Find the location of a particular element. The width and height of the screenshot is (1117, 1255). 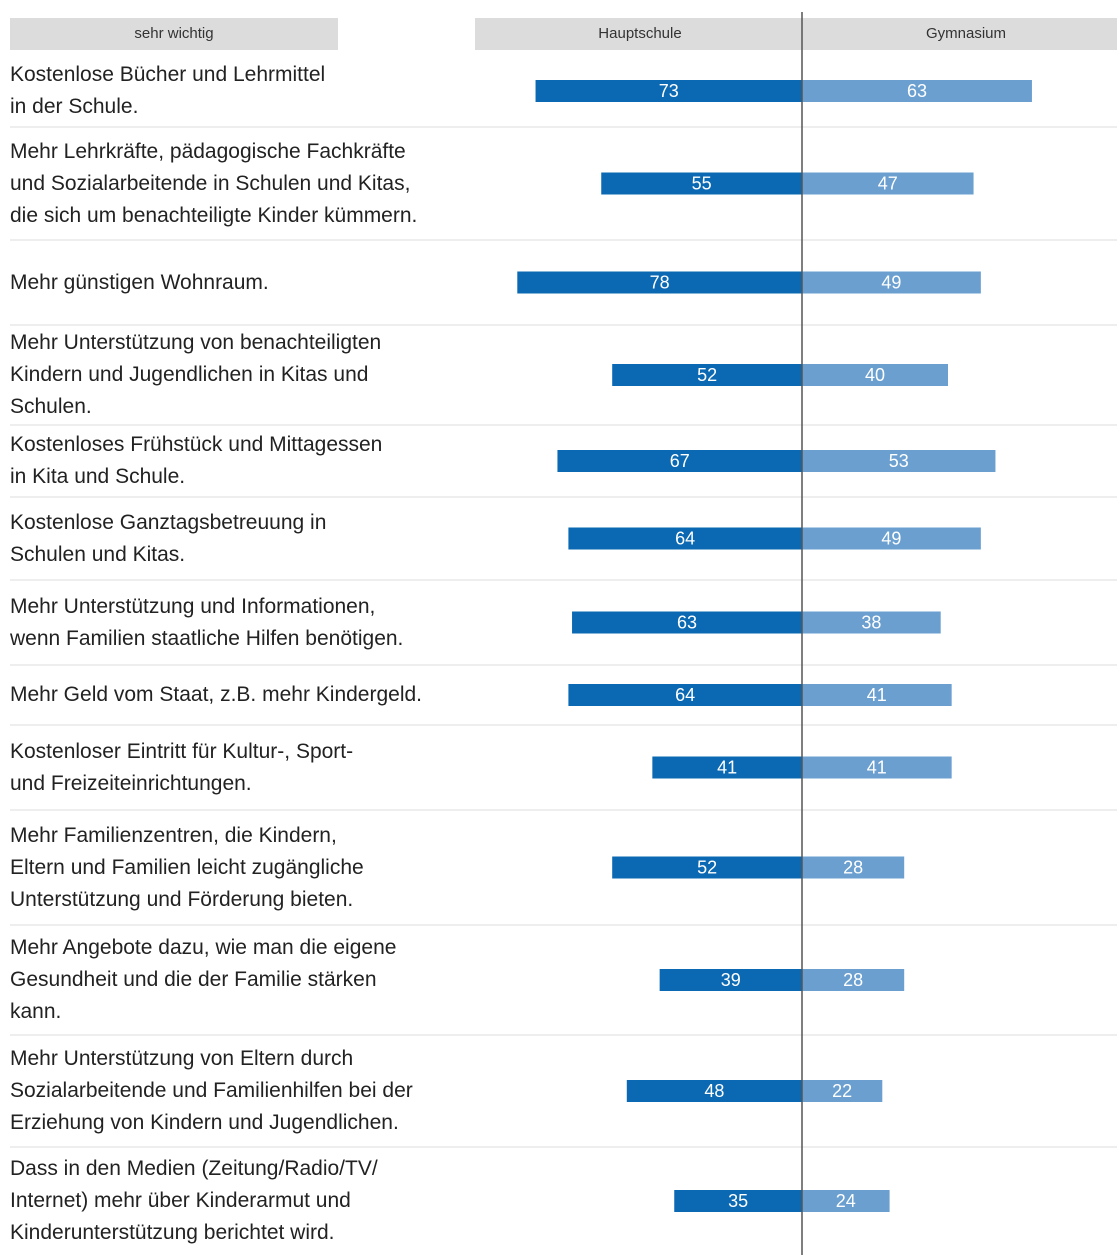

header-label: sehr wichtig is located at coordinates (173, 33).